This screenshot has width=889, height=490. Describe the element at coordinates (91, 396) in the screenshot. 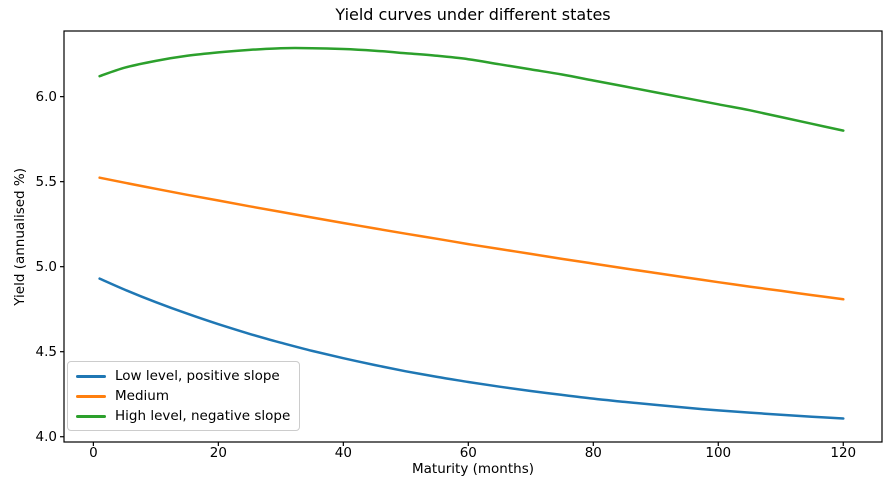

I see `legend-line-sample-orange` at that location.